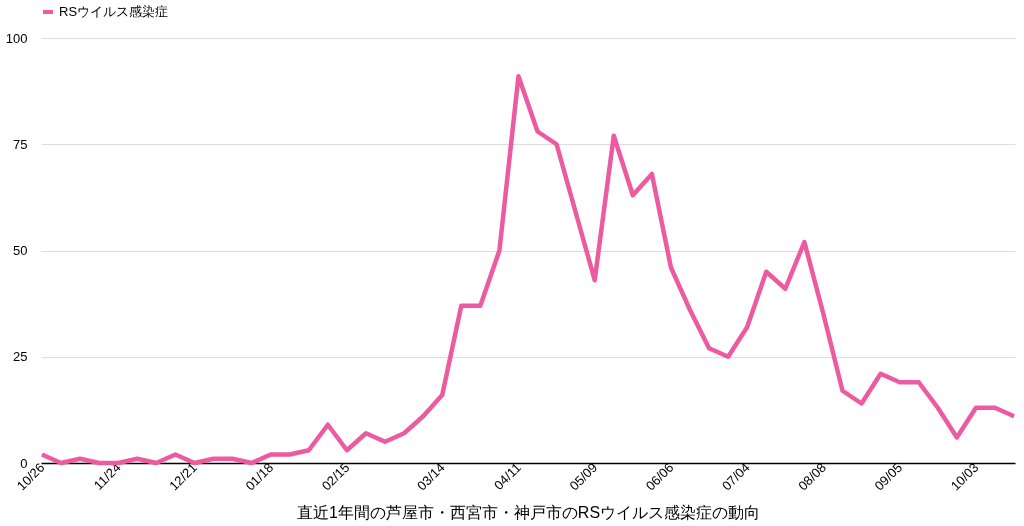  I want to click on y-tick-label: 75, so click(20, 144).